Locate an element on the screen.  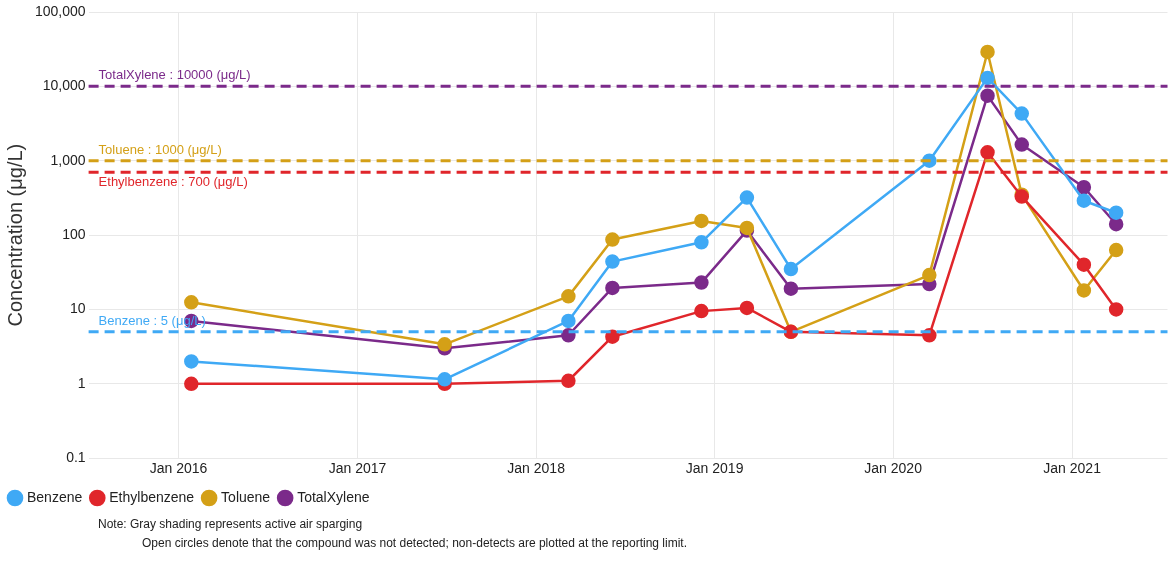
x-tick-label: Jan 2016 is located at coordinates (178, 468).